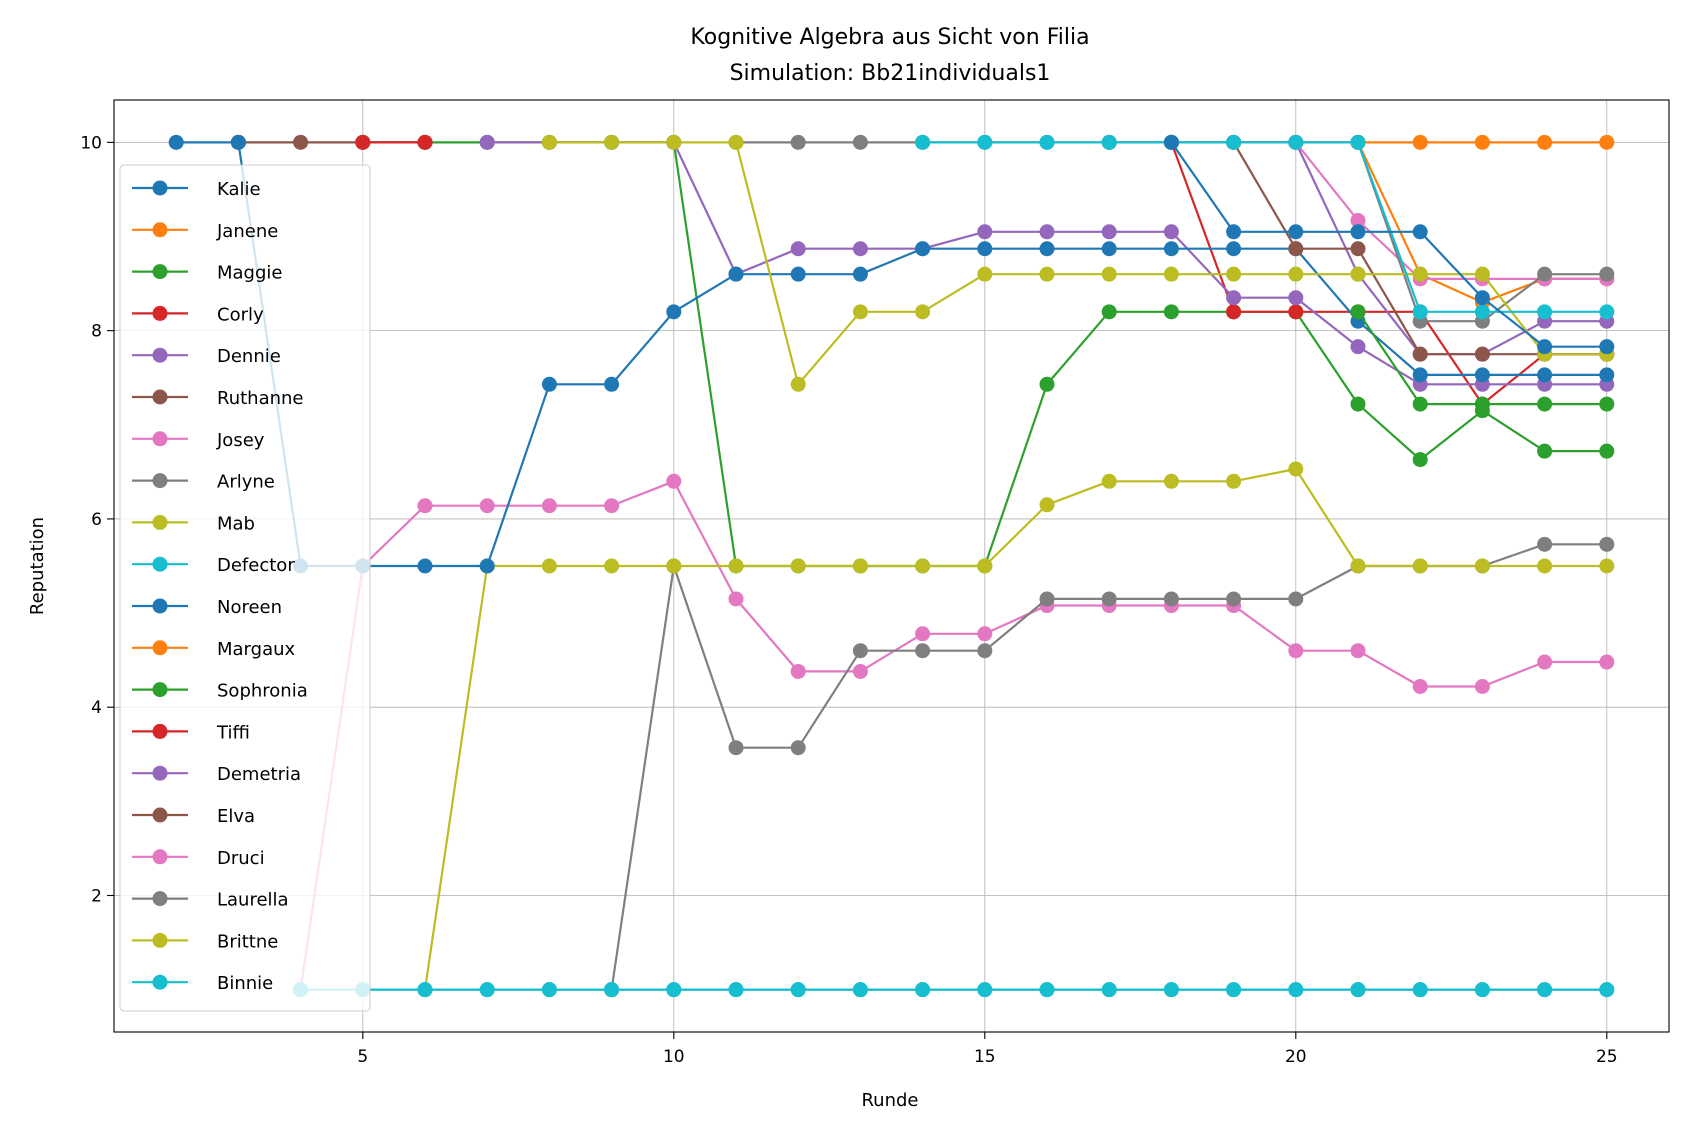 This screenshot has height=1131, width=1683. I want to click on legend-item: Brittne, so click(205, 941).